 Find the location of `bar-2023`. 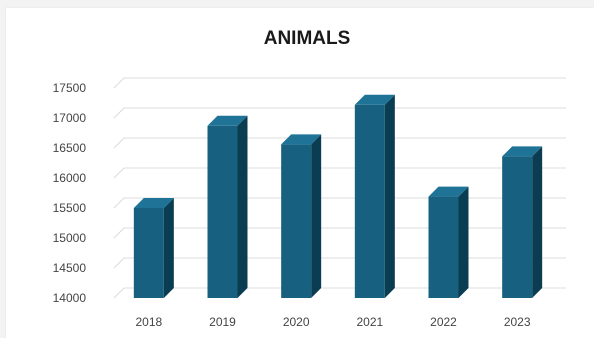

bar-2023 is located at coordinates (522, 222).